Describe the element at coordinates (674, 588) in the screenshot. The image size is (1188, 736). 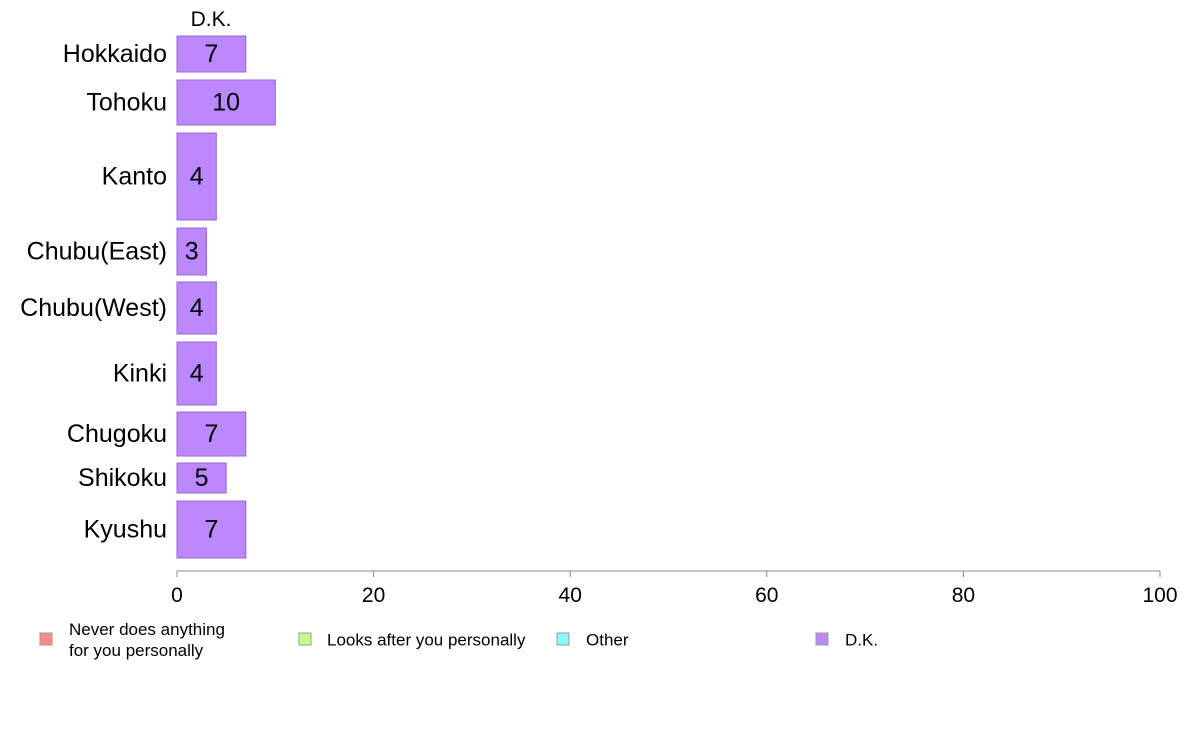
I see `x-axis: 0 20 40 60 80 100` at that location.